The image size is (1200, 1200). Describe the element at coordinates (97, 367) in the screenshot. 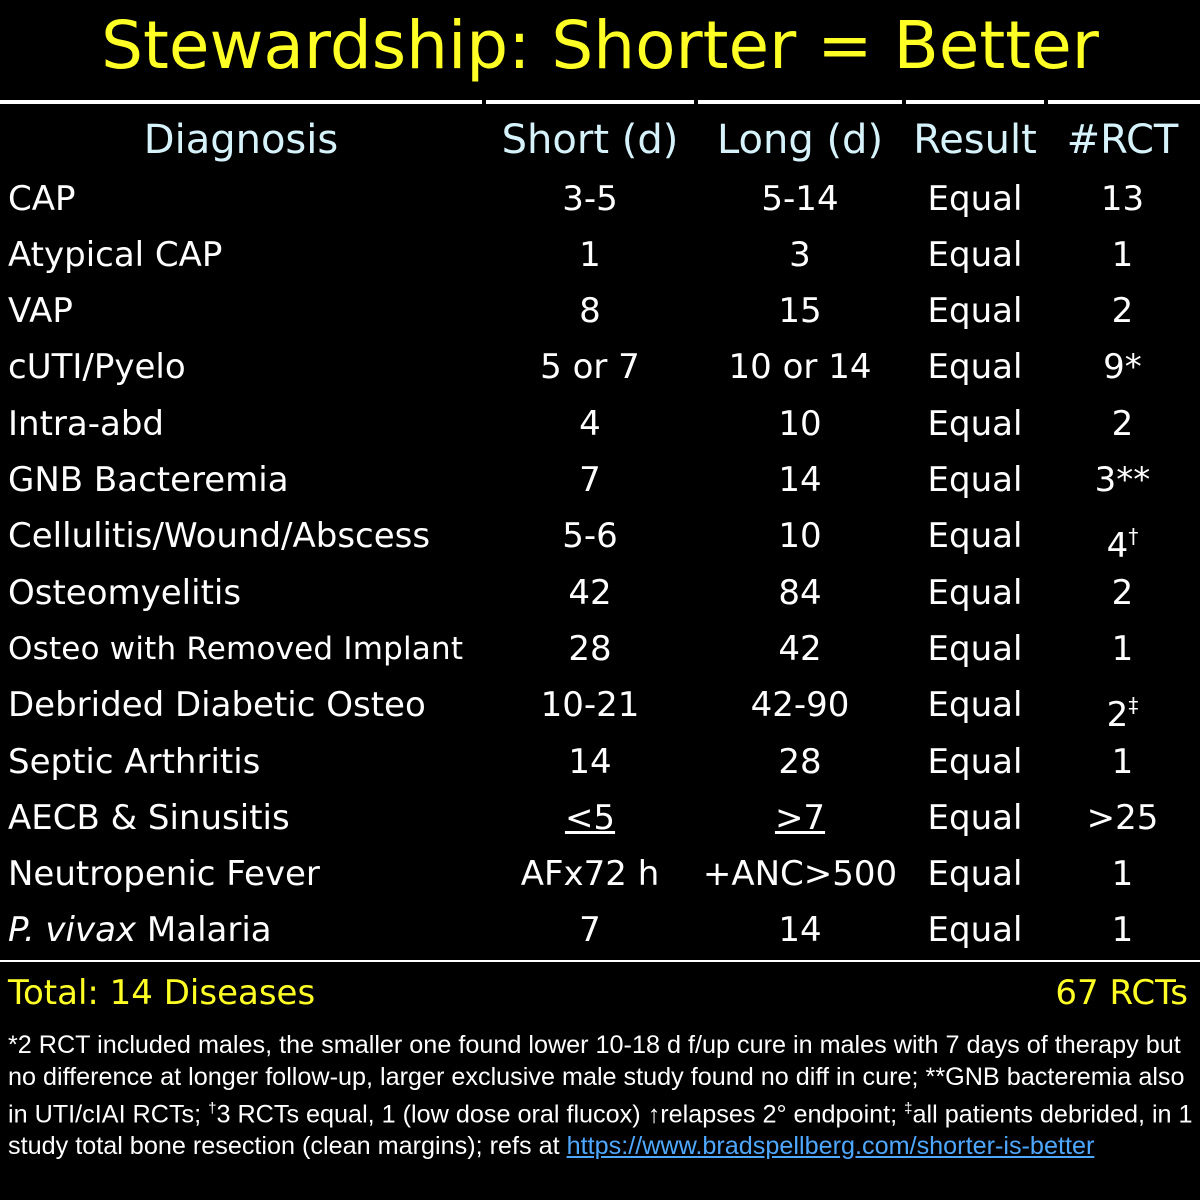

I see `diagnosis-cell: cUTI/Pyelo` at that location.